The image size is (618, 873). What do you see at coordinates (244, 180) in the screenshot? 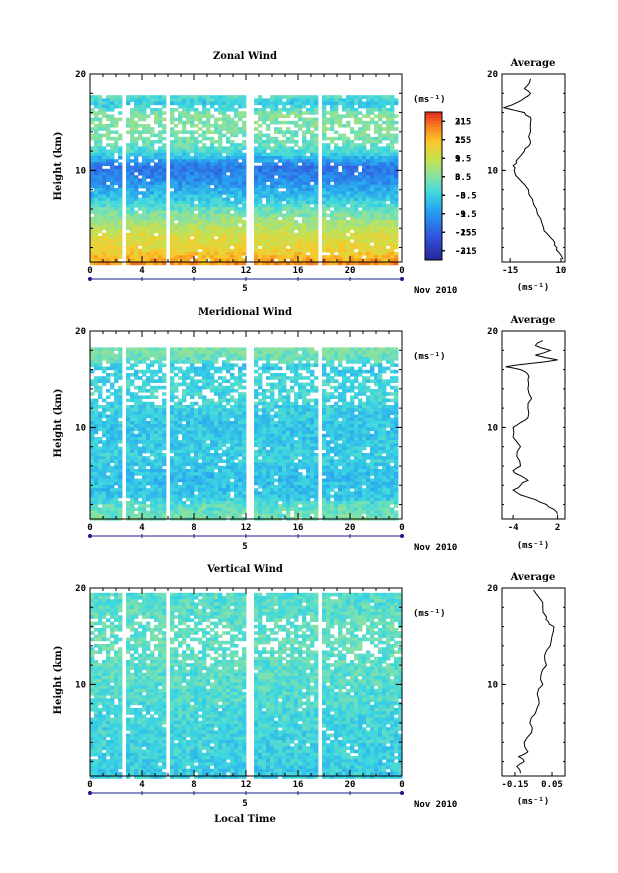
I see `heatmap` at bounding box center [244, 180].